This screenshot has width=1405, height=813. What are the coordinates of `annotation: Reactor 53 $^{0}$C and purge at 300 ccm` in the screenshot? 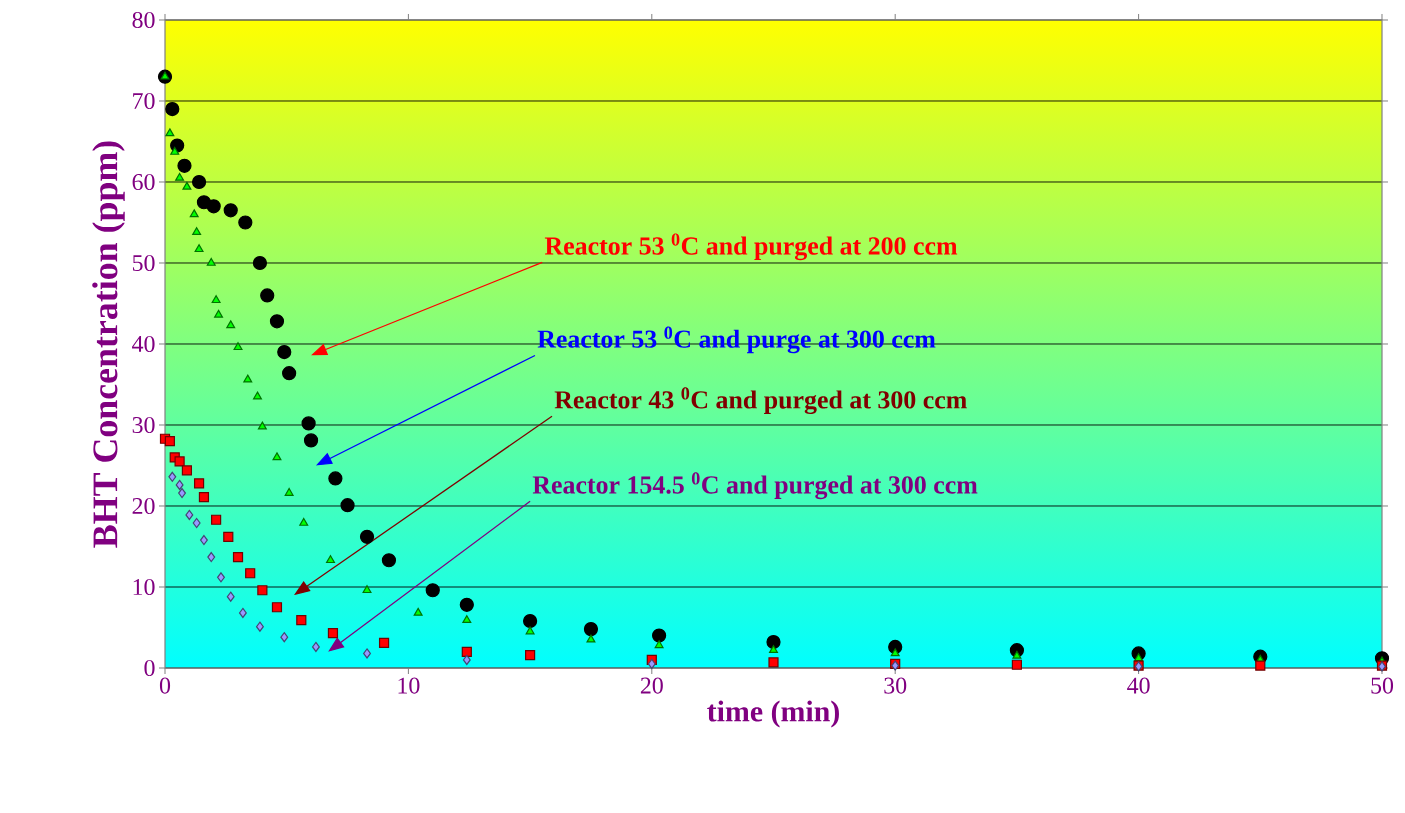 It's located at (736, 340).